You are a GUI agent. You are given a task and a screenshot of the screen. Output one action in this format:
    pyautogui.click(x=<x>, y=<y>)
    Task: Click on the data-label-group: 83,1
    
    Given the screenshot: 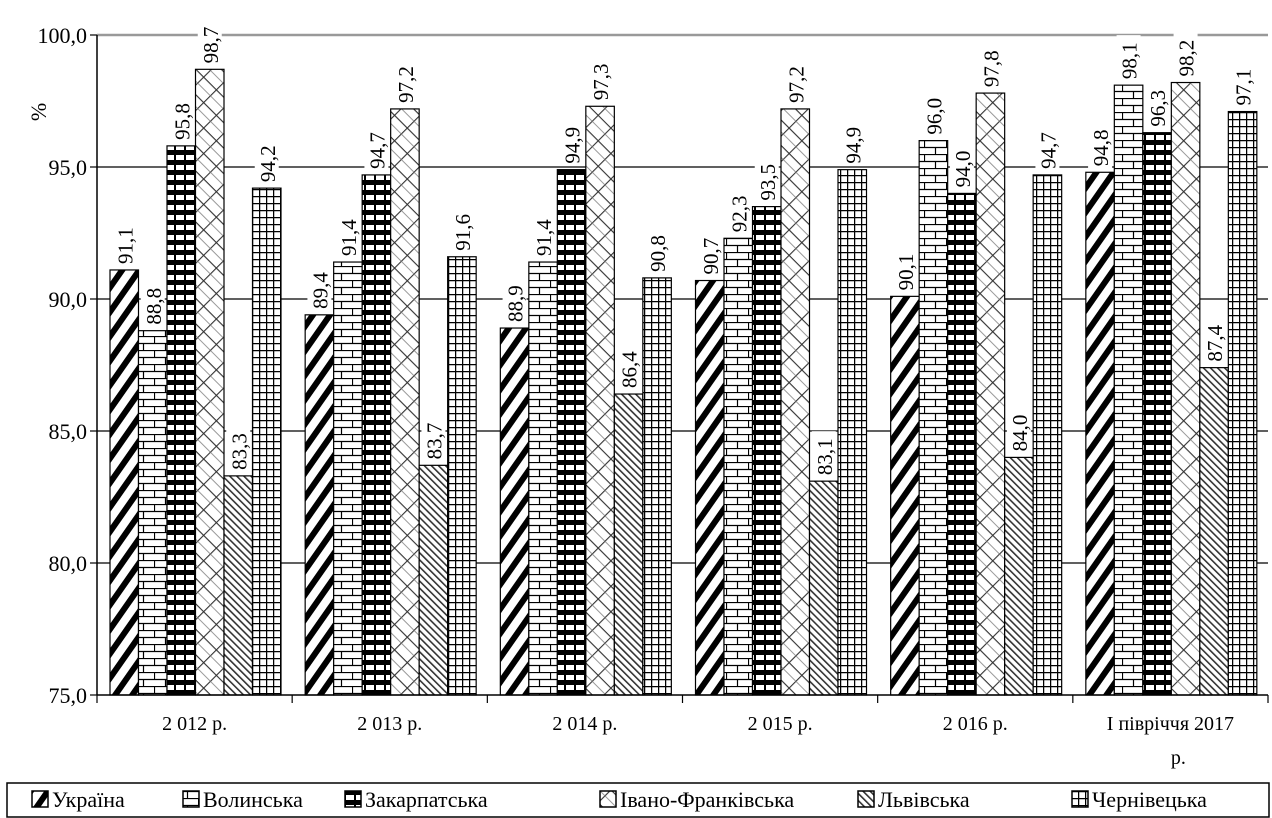 What is the action you would take?
    pyautogui.click(x=824, y=454)
    